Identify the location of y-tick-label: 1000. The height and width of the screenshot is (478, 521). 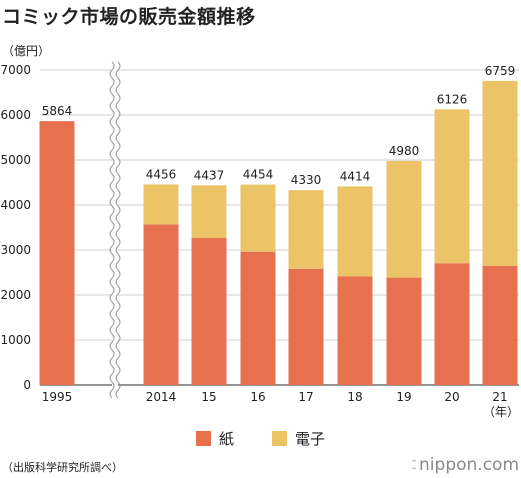
(15, 340).